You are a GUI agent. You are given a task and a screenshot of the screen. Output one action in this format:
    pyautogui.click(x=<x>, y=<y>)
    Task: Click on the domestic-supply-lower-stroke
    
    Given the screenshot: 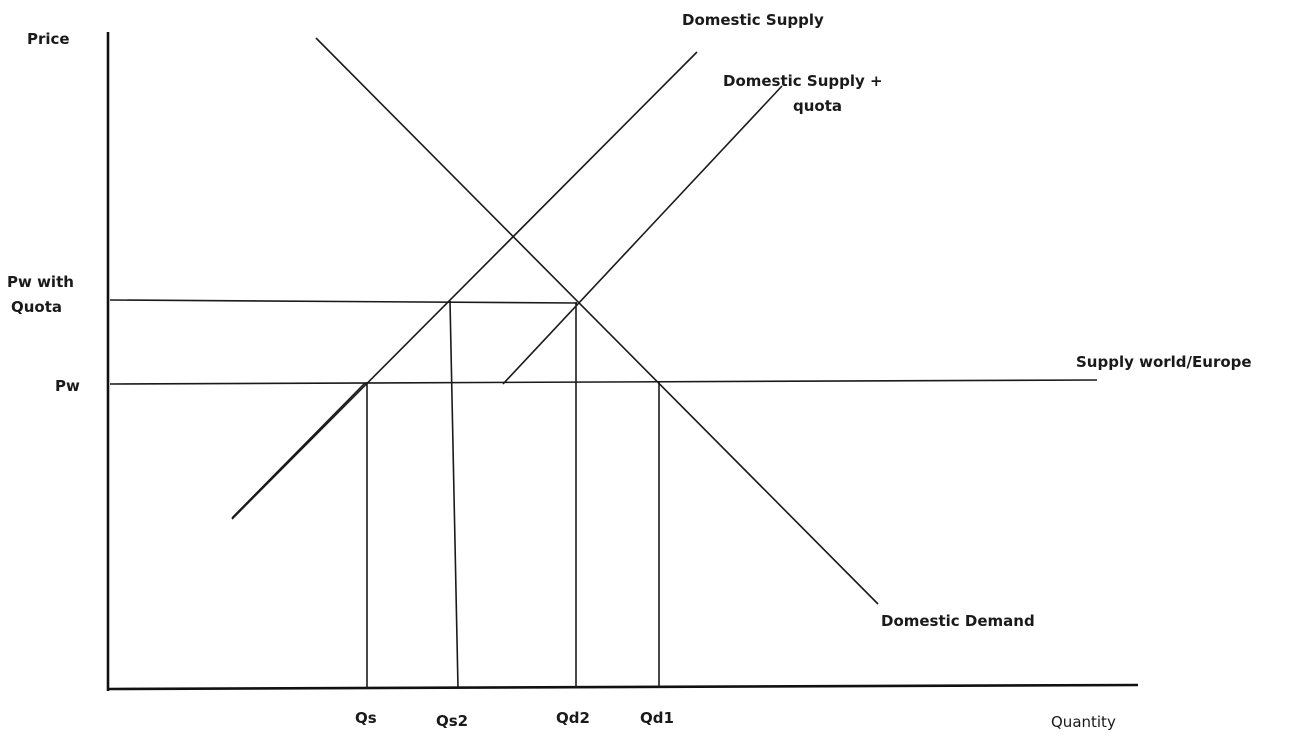 What is the action you would take?
    pyautogui.click(x=298, y=450)
    